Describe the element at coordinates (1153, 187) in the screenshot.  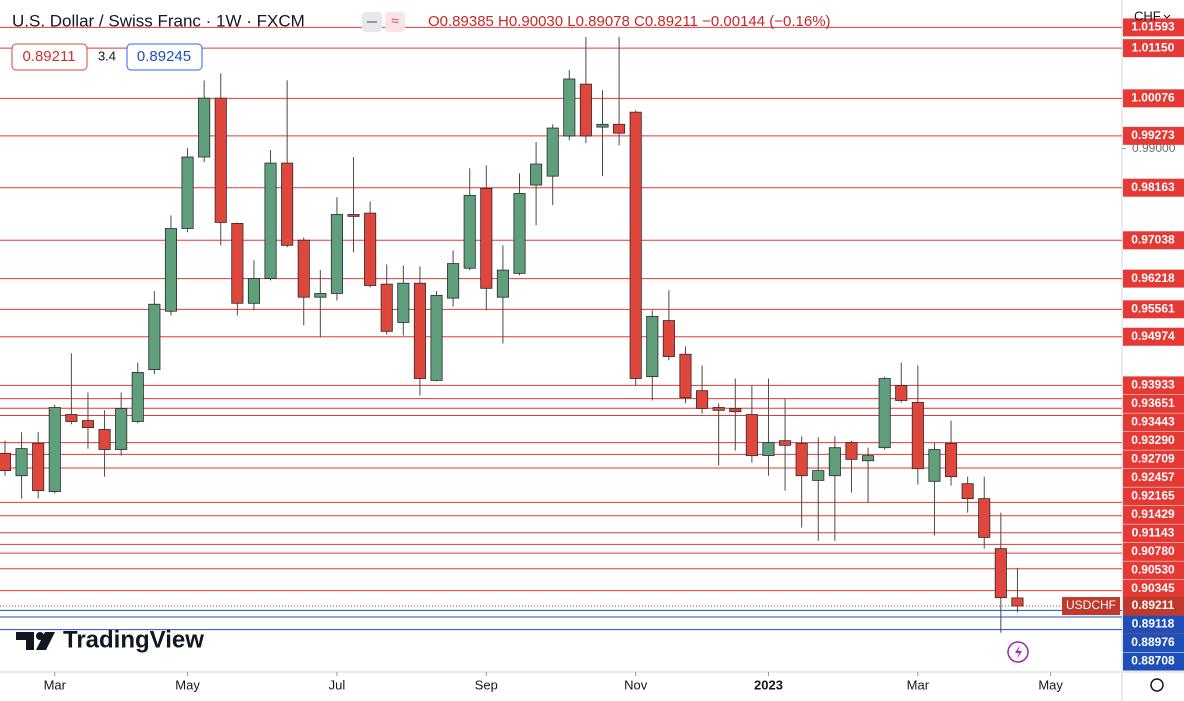
I see `level-label: 0.98163` at that location.